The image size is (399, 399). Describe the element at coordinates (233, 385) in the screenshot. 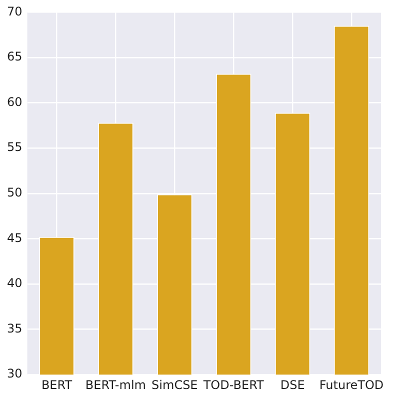

I see `x-tick-label: TOD-BERT` at that location.